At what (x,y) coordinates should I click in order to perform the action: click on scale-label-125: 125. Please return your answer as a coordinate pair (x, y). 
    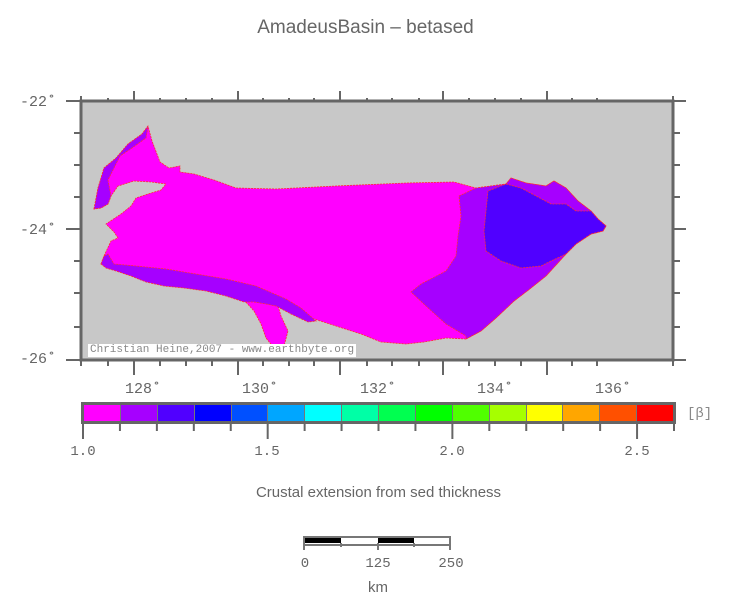
    Looking at the image, I should click on (378, 564).